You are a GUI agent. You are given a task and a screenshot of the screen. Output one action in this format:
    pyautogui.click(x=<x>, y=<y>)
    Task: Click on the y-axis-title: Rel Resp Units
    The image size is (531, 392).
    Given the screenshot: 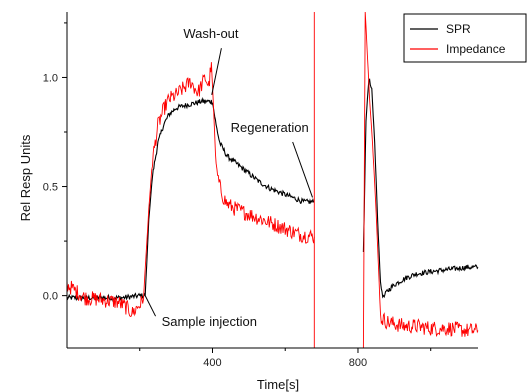 What is the action you would take?
    pyautogui.click(x=25, y=177)
    